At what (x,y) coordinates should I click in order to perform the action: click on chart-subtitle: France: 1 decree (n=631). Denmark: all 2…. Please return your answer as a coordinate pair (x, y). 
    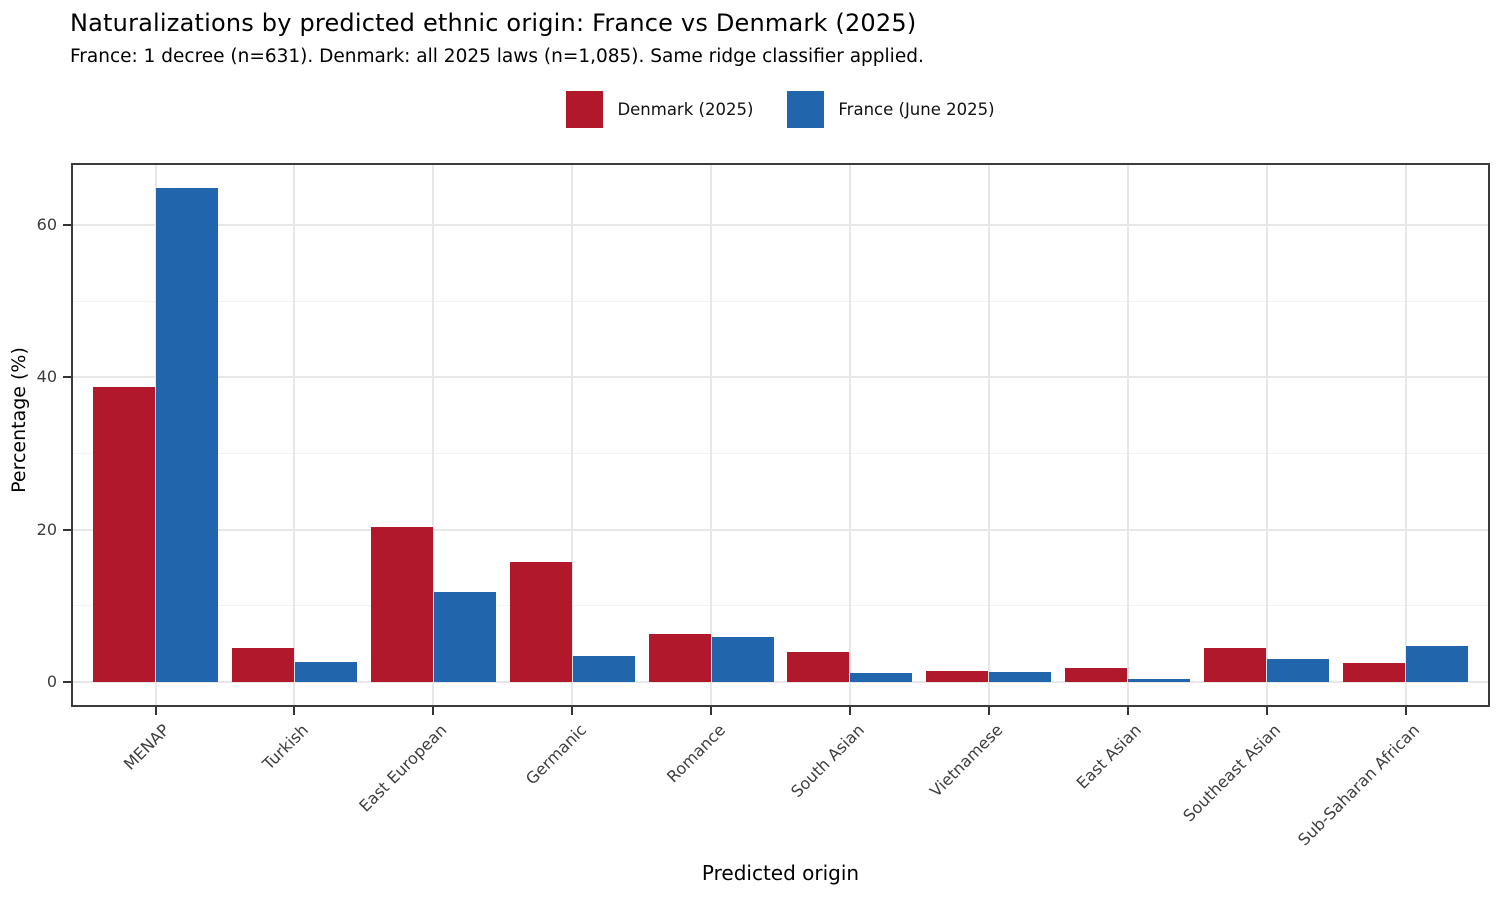
    Looking at the image, I should click on (497, 56).